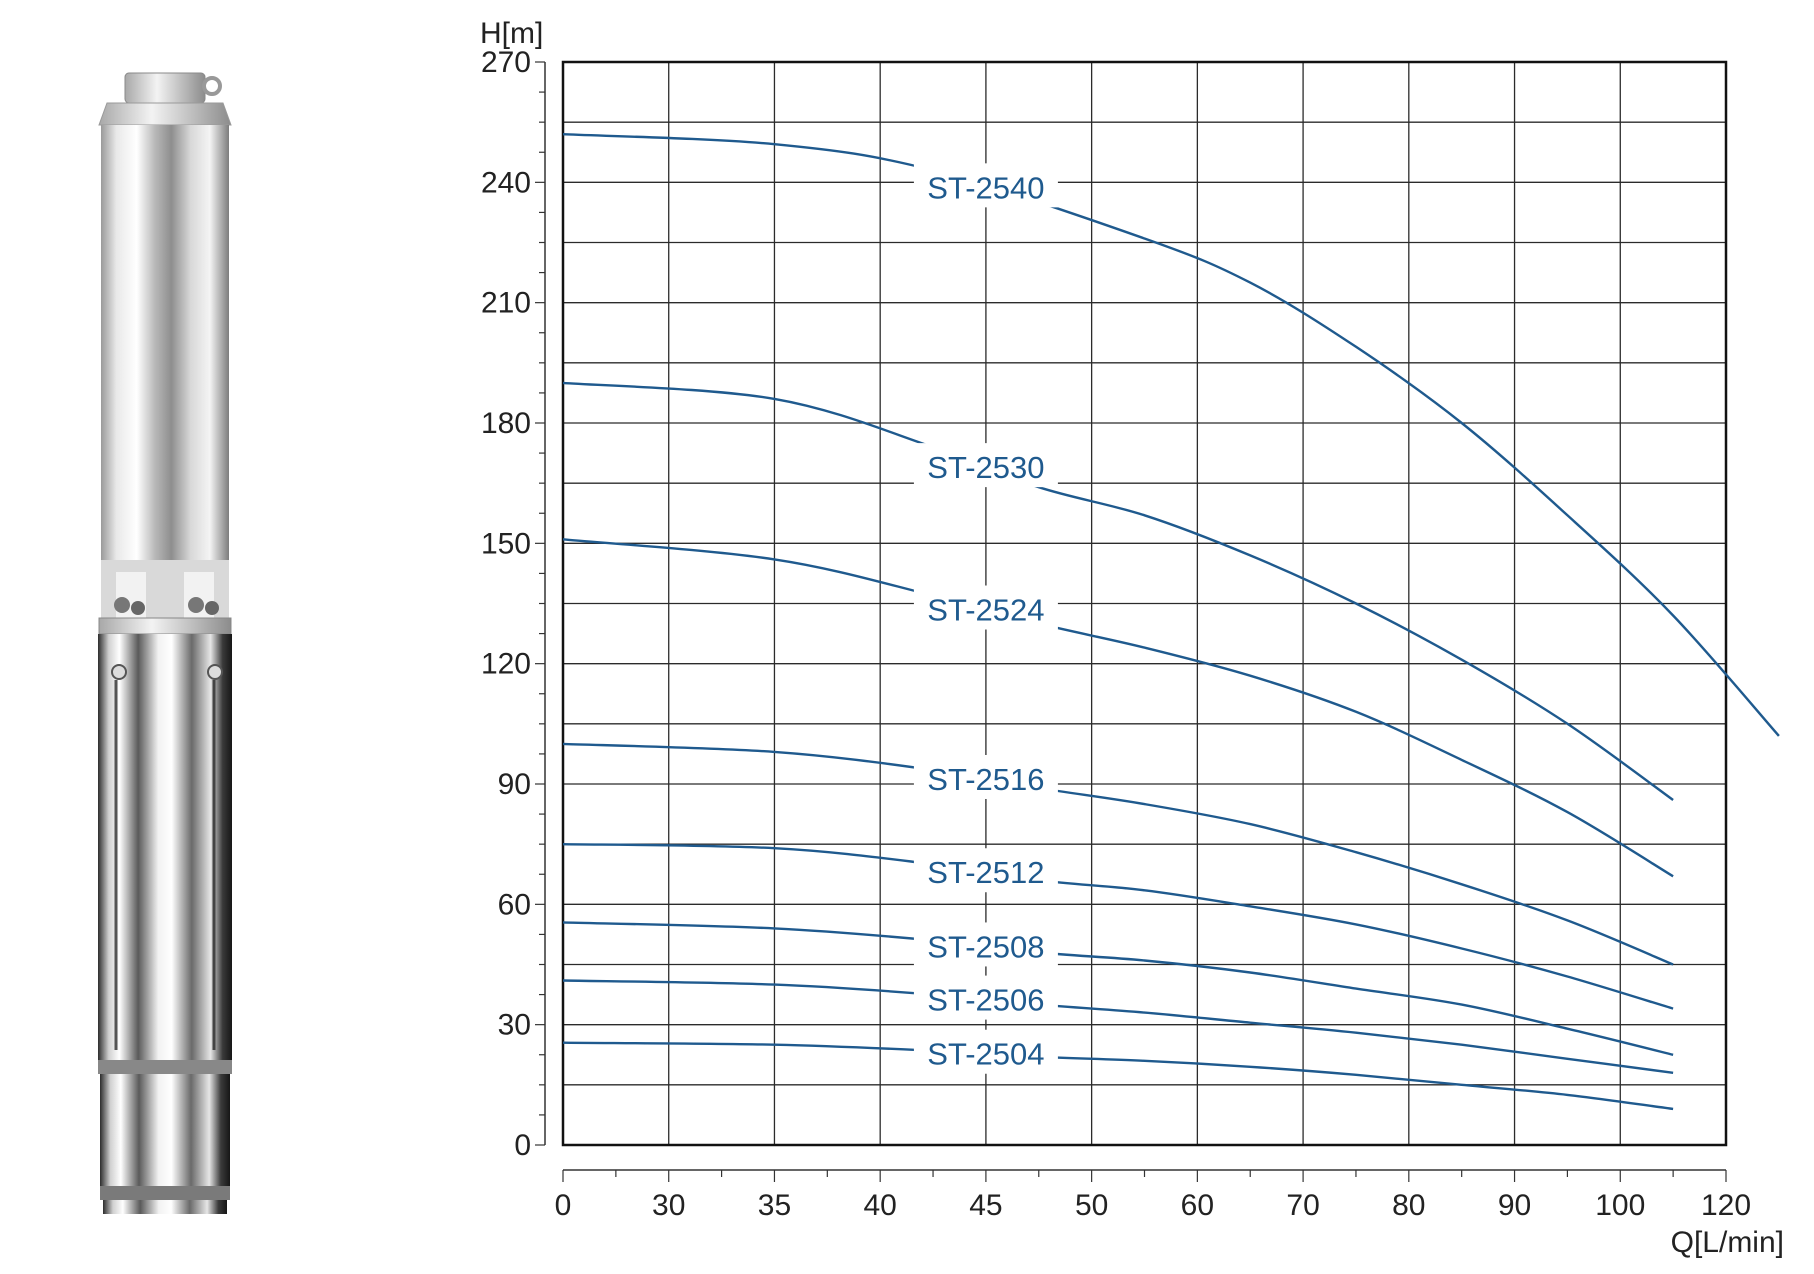 The width and height of the screenshot is (1814, 1274). Describe the element at coordinates (563, 1205) in the screenshot. I see `x-tick-label: 0` at that location.